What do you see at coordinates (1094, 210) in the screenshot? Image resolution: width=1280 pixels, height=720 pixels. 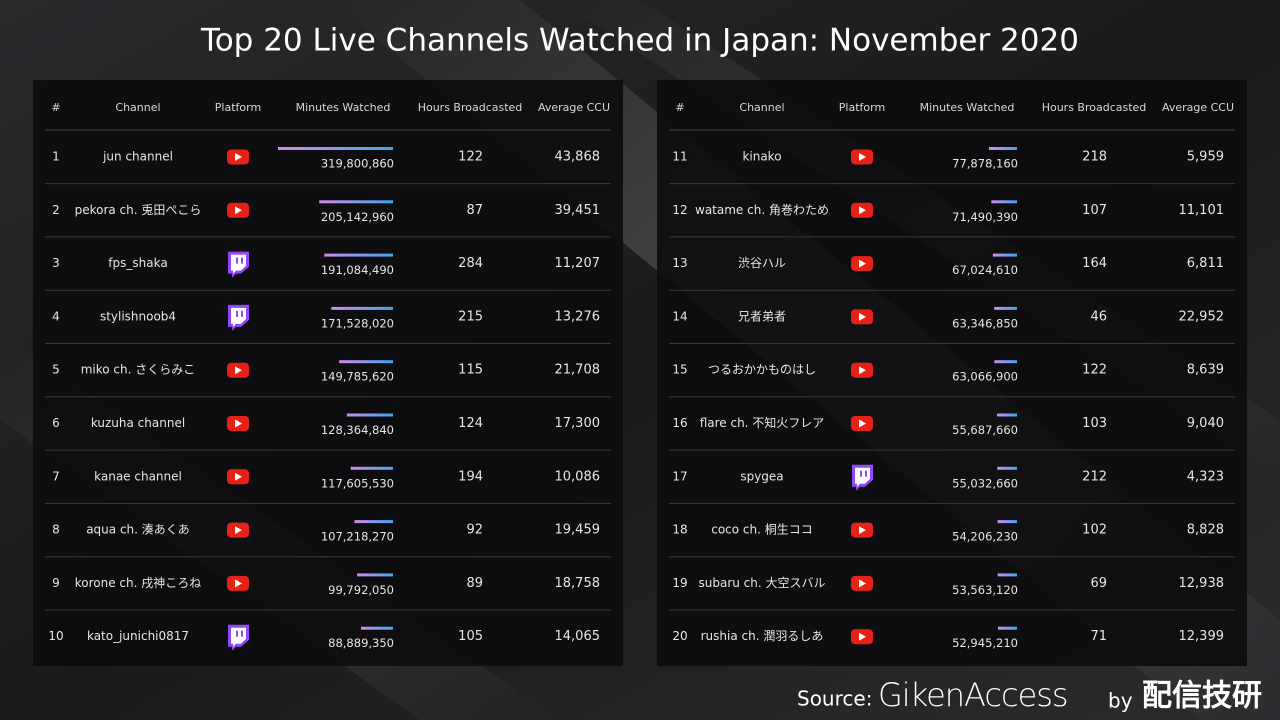 I see `hours-broadcasted: 107` at bounding box center [1094, 210].